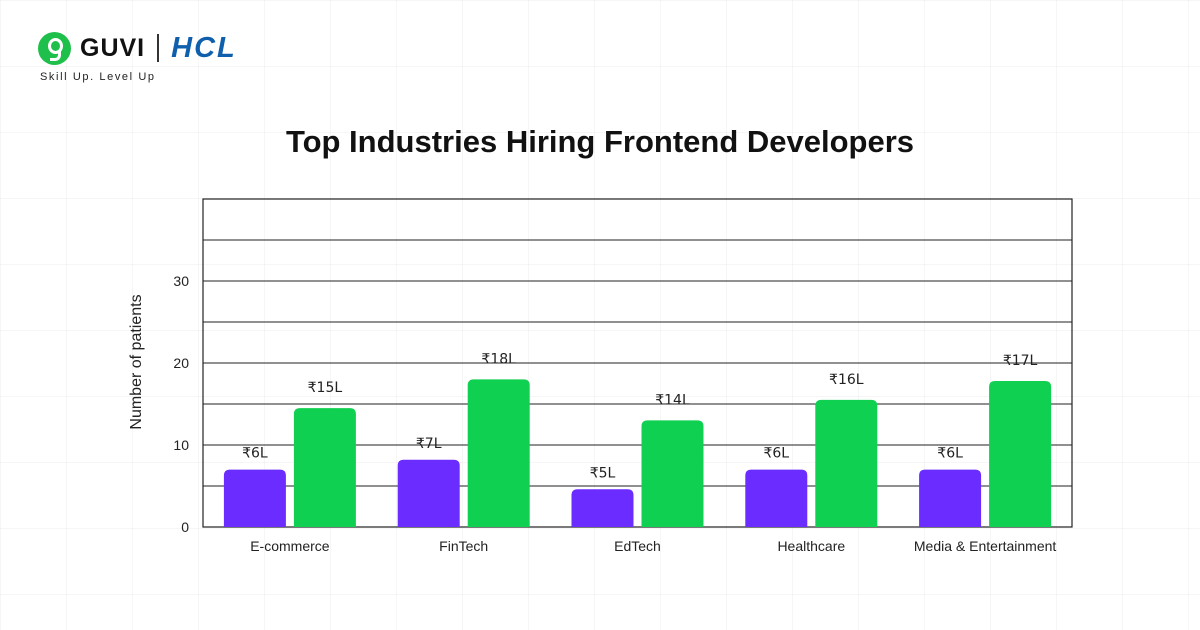  Describe the element at coordinates (985, 546) in the screenshot. I see `x-category-label: Media & Entertainment` at that location.